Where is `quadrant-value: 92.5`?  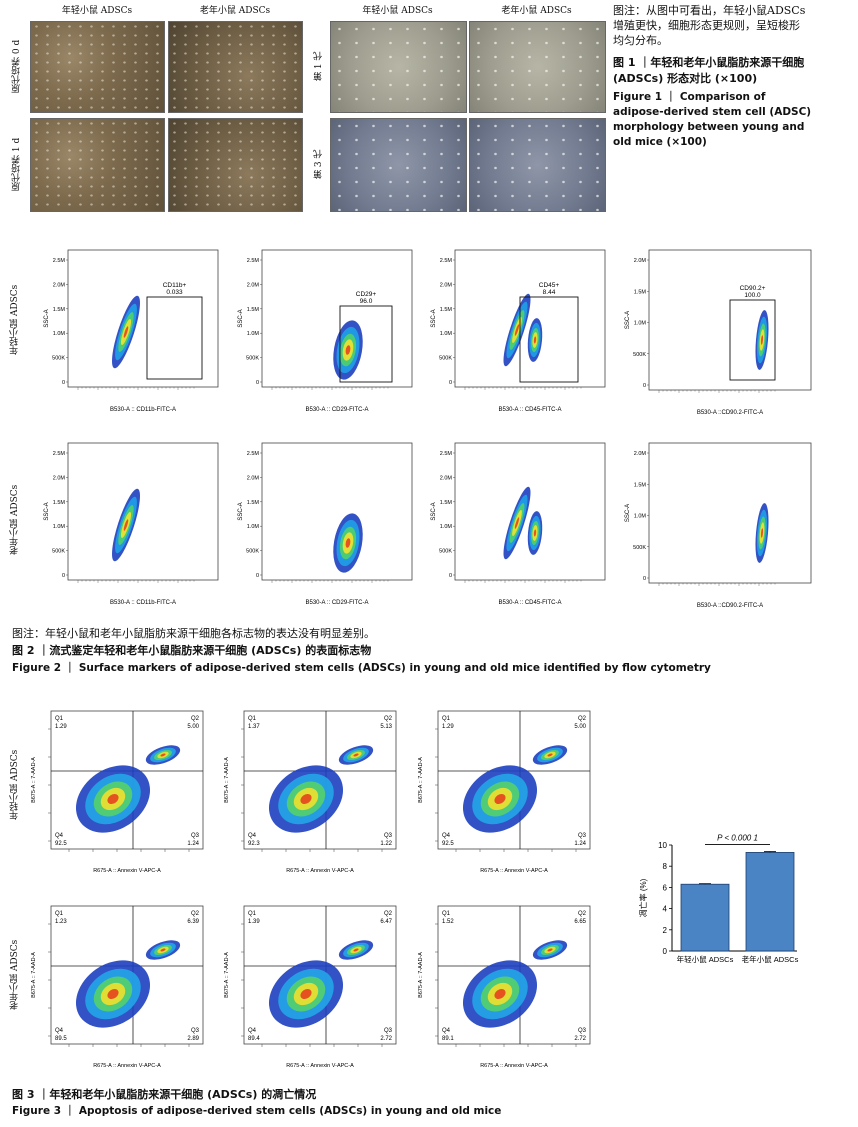 quadrant-value: 92.5 is located at coordinates (61, 844).